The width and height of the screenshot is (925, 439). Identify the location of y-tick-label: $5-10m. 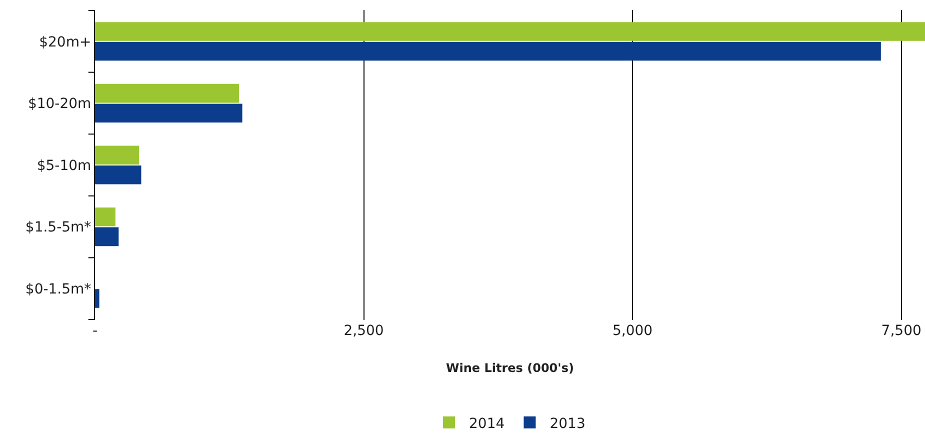
(64, 166).